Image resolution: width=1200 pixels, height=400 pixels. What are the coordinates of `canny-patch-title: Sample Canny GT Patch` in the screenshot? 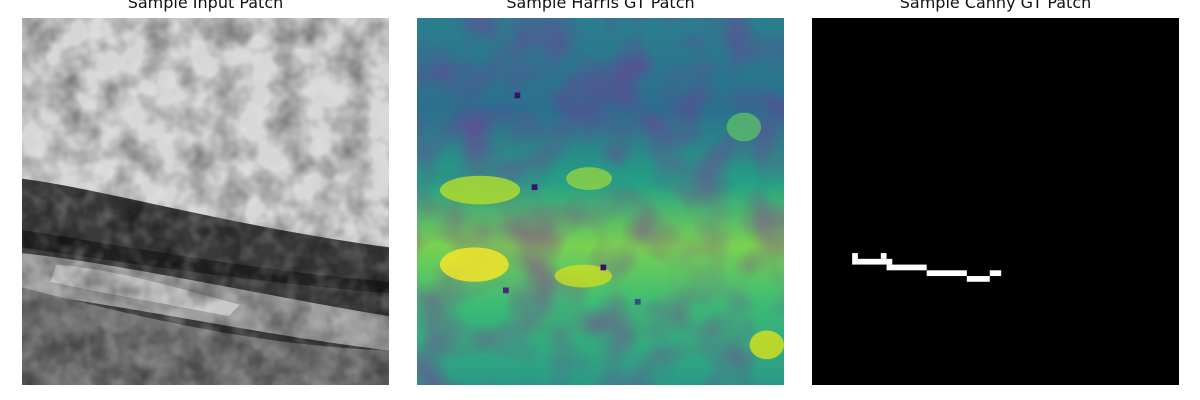 It's located at (995, 6).